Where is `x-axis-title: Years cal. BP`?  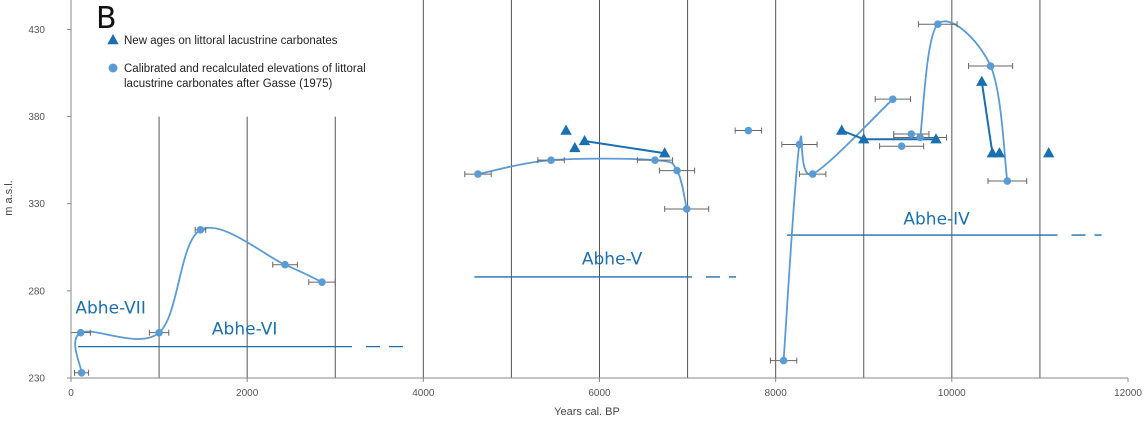 x-axis-title: Years cal. BP is located at coordinates (587, 412).